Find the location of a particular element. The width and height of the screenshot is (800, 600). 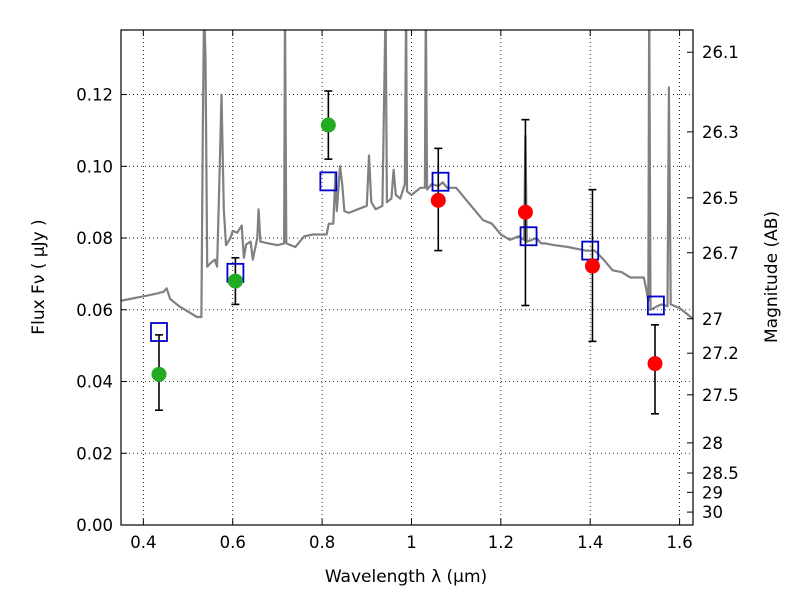

y-tick-label: 0.06 is located at coordinates (94, 310).